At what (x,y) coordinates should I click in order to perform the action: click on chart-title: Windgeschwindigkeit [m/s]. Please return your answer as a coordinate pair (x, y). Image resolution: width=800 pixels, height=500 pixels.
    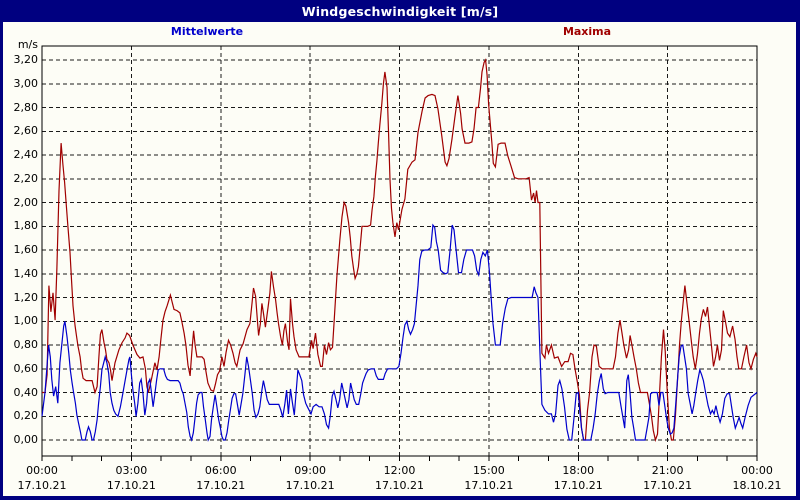
    Looking at the image, I should click on (400, 11).